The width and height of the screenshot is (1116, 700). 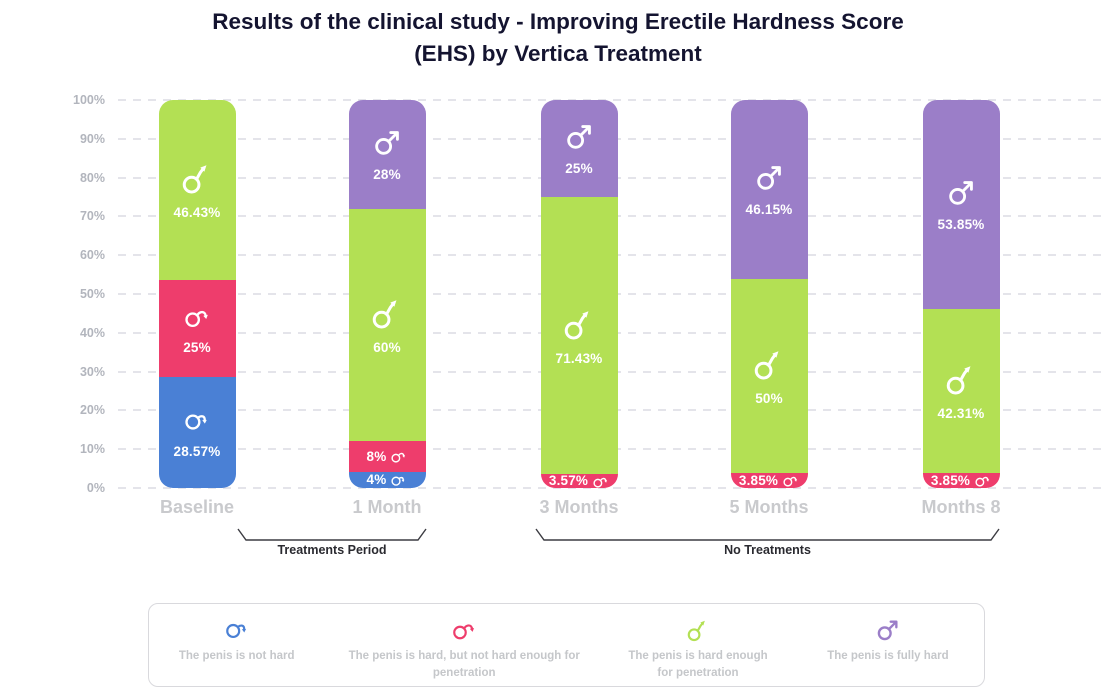 What do you see at coordinates (92, 216) in the screenshot?
I see `y-axis-tick-label: 70%` at bounding box center [92, 216].